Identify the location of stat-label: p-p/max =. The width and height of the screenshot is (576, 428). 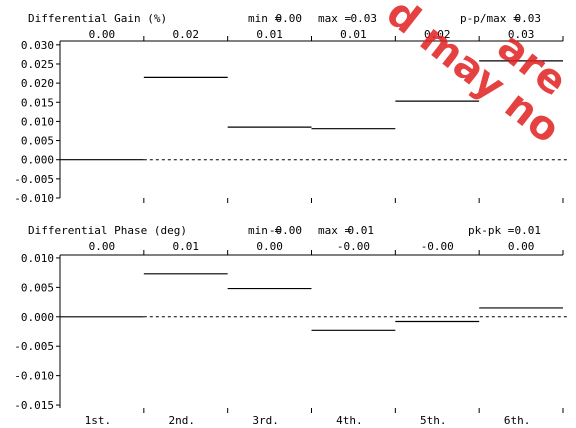
(490, 18).